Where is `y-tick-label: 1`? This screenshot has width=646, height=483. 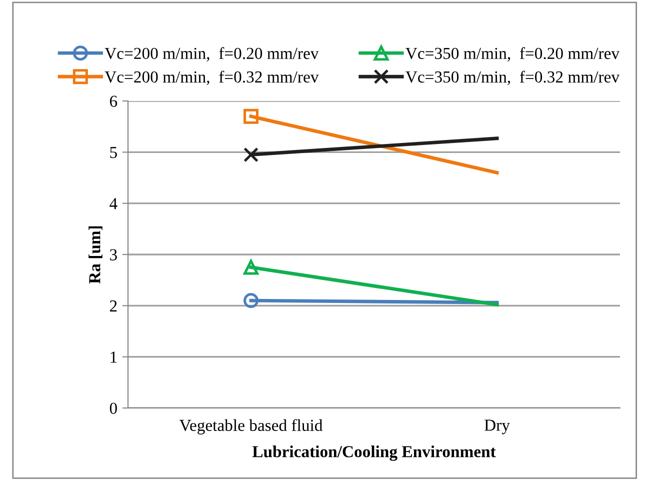 y-tick-label: 1 is located at coordinates (113, 357).